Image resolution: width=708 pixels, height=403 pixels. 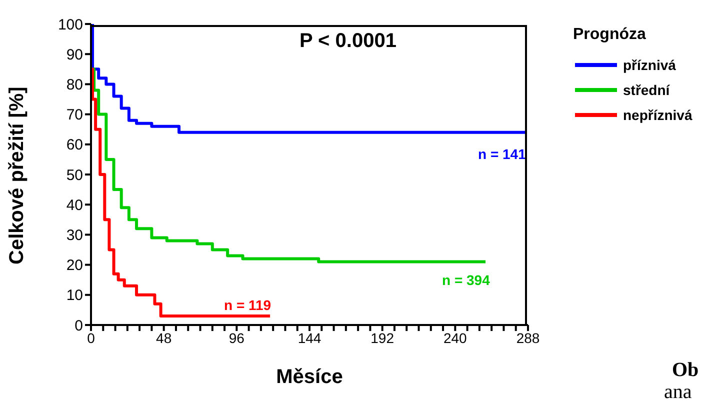 What do you see at coordinates (649, 64) in the screenshot?
I see `legend-label: příznivá` at bounding box center [649, 64].